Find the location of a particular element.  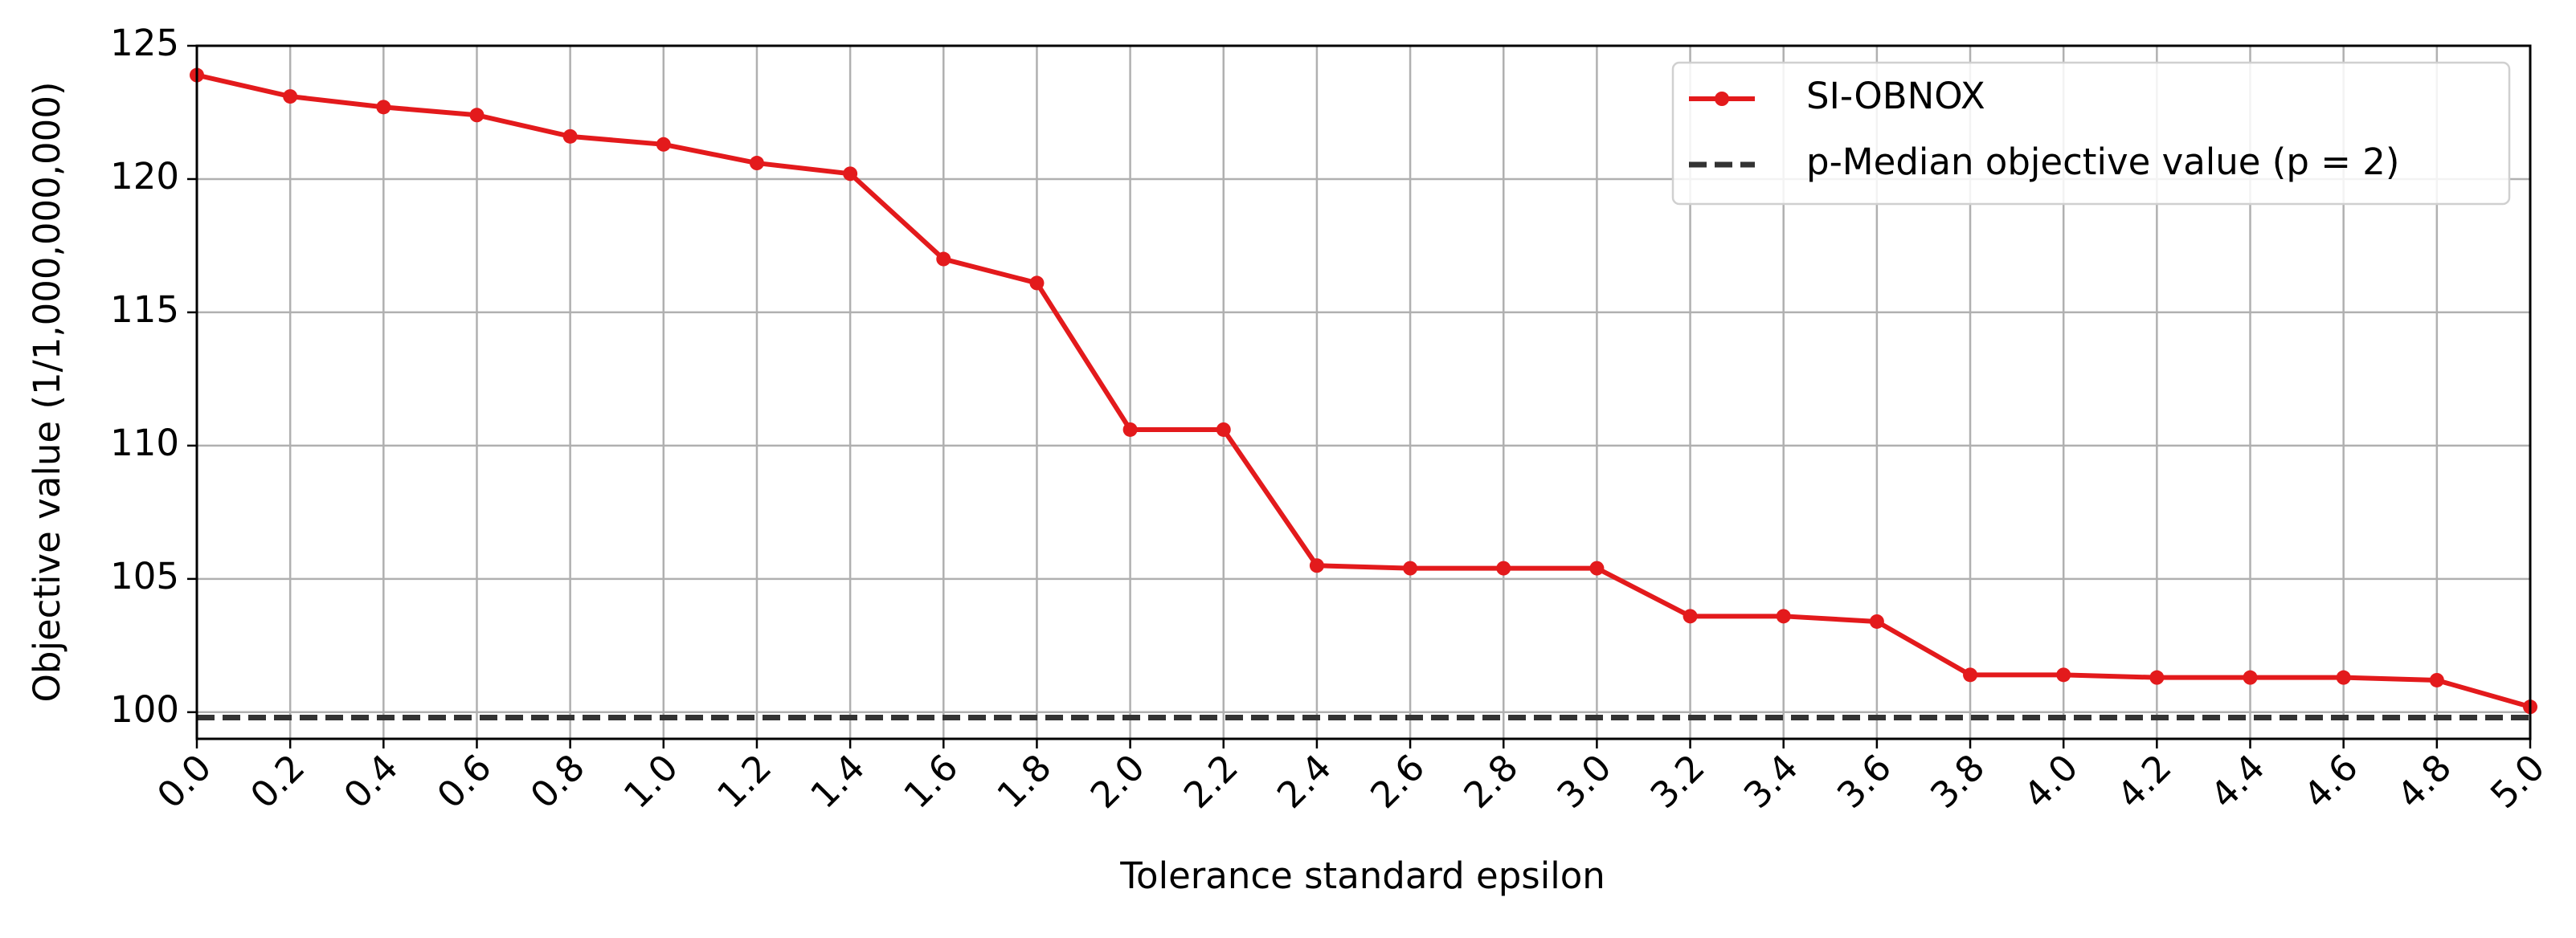

x-tick-label: 3.8 is located at coordinates (1958, 782).